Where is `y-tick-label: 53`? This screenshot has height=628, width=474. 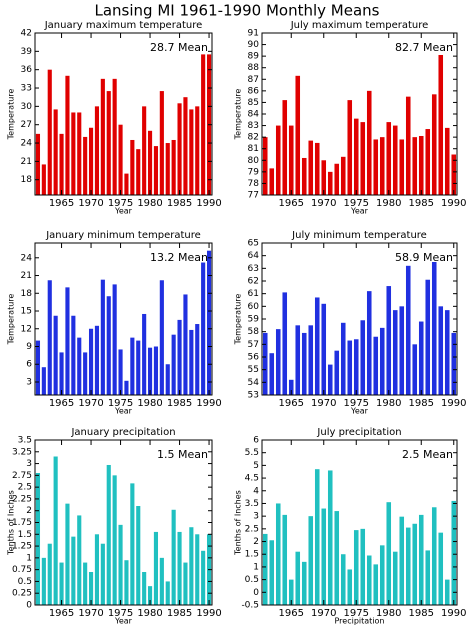
y-tick-label: 53 is located at coordinates (253, 396).